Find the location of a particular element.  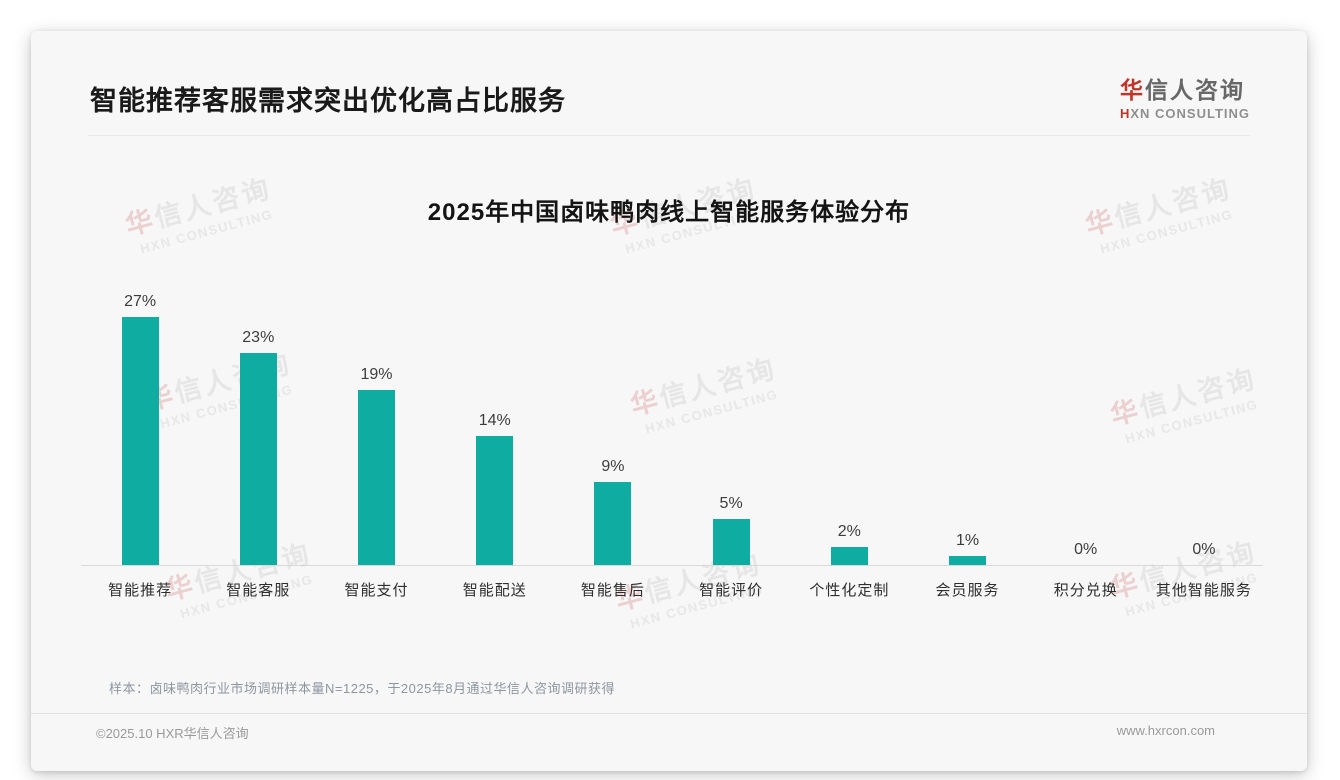

category-label: 智能支付 is located at coordinates (376, 590).